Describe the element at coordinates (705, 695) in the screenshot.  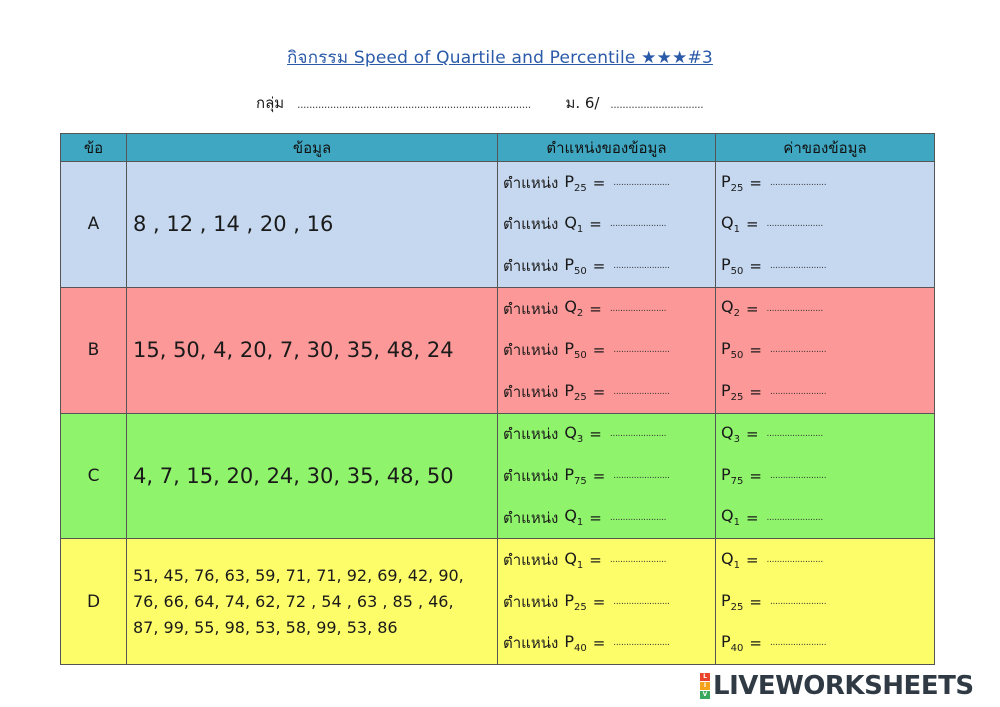
I see `logo-square: V` at that location.